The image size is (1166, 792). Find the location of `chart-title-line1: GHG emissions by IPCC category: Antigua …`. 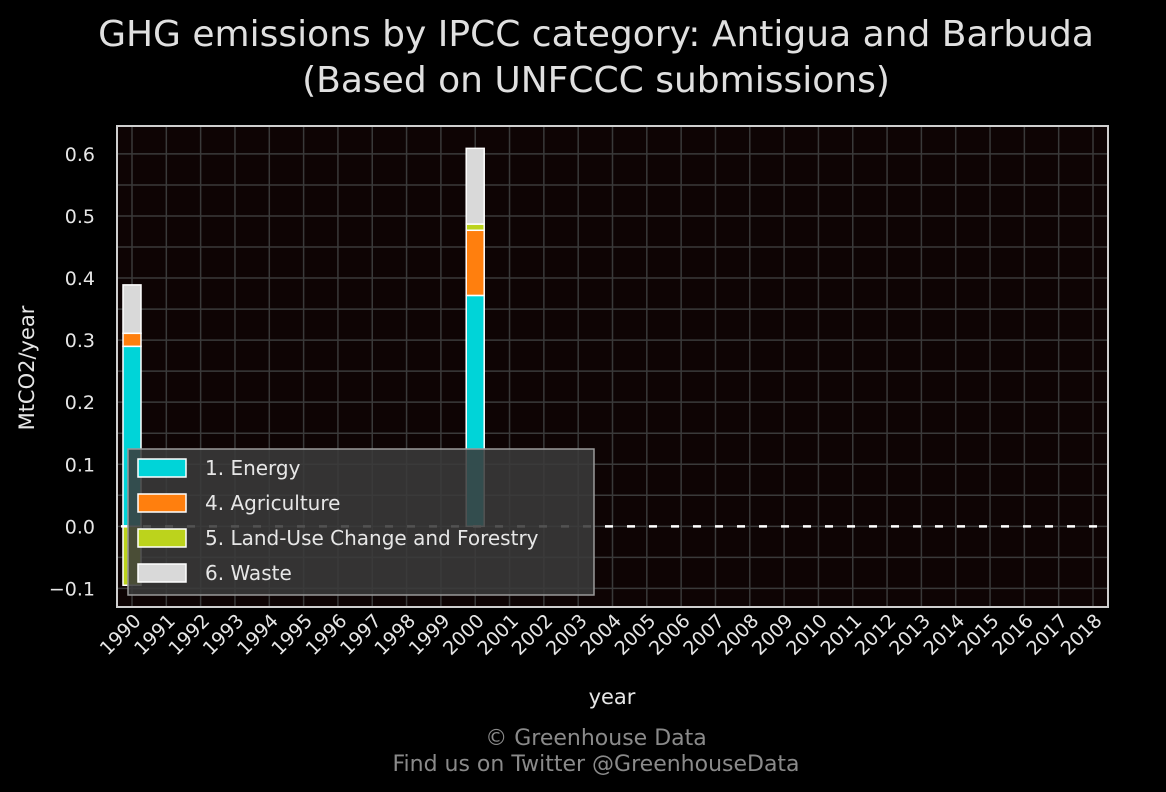

chart-title-line1: GHG emissions by IPCC category: Antigua … is located at coordinates (596, 34).